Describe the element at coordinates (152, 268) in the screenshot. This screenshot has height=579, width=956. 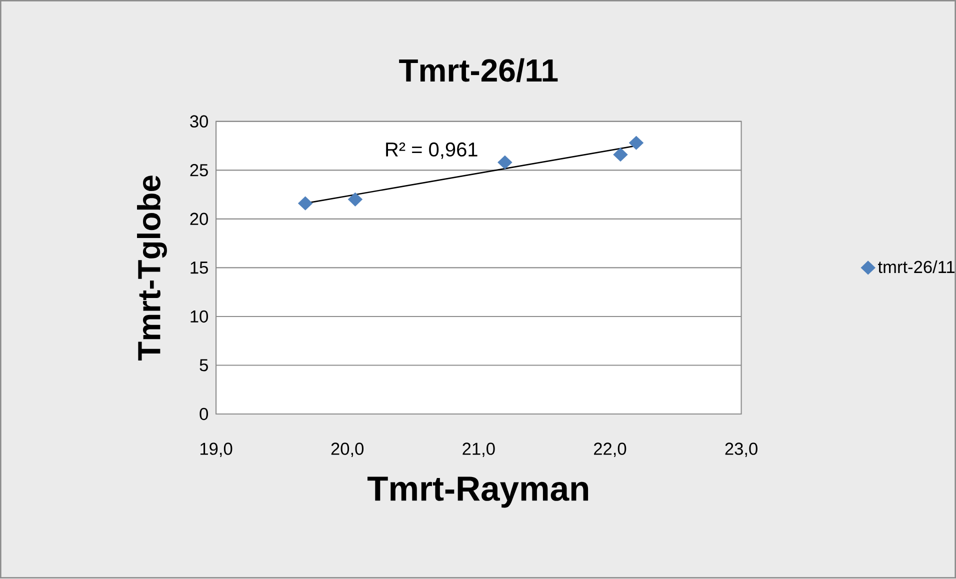
I see `y-axis-title: Tmrt-Tglobe` at that location.